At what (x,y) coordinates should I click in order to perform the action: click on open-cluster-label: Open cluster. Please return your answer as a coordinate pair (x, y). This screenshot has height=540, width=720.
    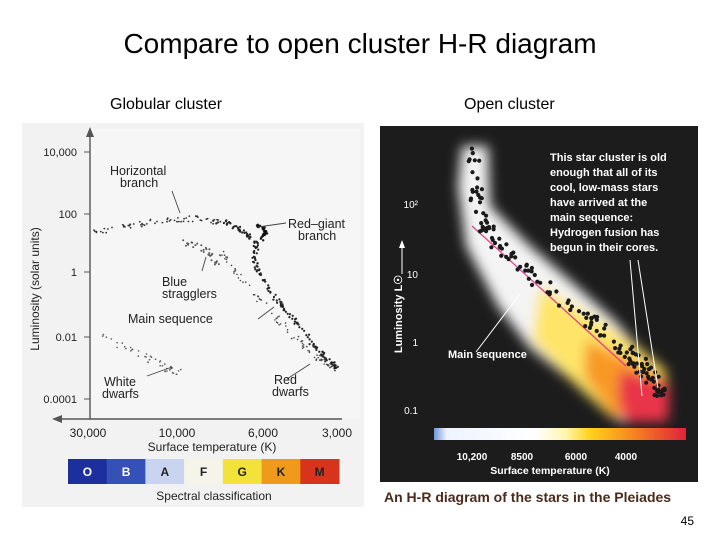
    Looking at the image, I should click on (509, 104).